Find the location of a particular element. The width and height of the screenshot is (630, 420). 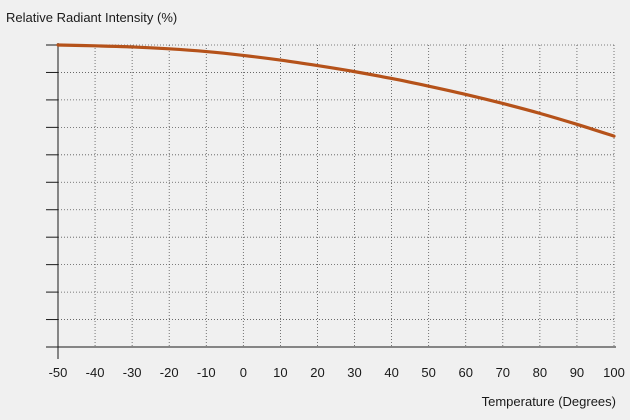

x-tick-label: 30 is located at coordinates (354, 372).